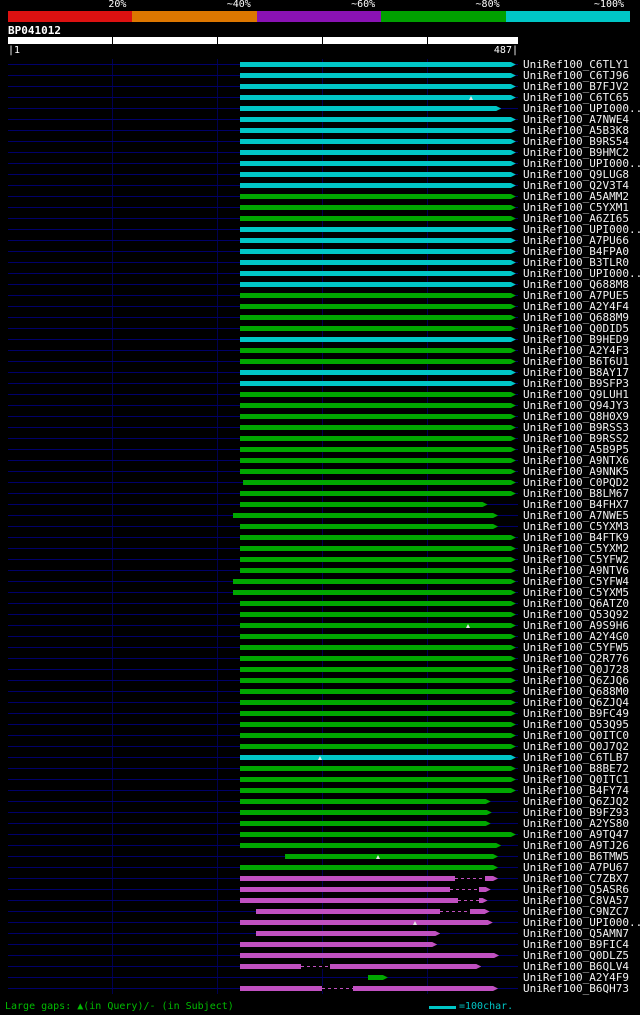 This screenshot has height=1015, width=640. What do you see at coordinates (576, 680) in the screenshot?
I see `hit-label: UniRef100_Q6ZJQ6` at bounding box center [576, 680].